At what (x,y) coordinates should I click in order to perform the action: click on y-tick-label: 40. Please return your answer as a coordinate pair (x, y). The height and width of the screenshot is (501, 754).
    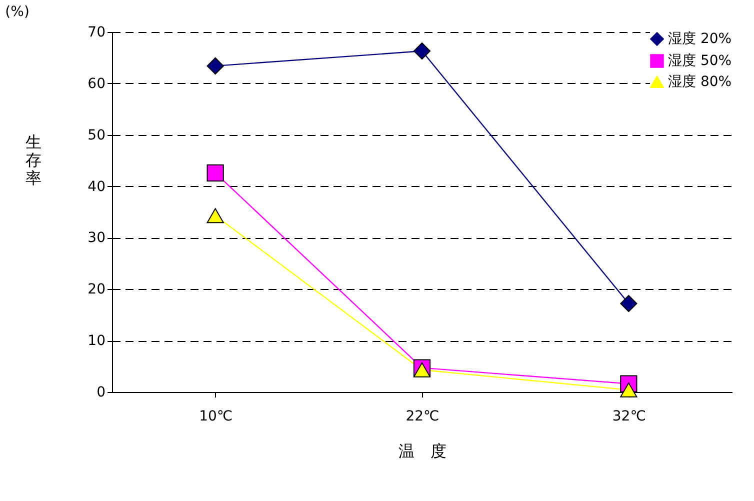
    Looking at the image, I should click on (97, 186).